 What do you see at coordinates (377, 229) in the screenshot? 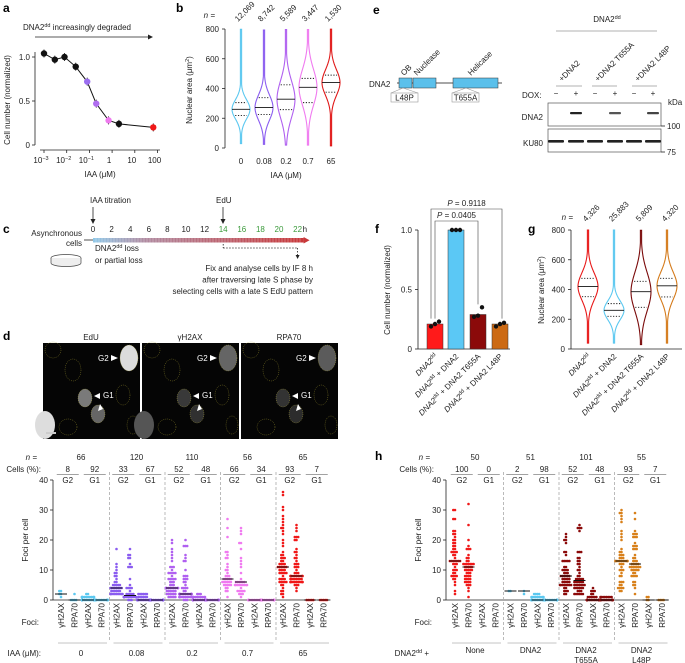
I see `panel-label-f: f` at bounding box center [377, 229].